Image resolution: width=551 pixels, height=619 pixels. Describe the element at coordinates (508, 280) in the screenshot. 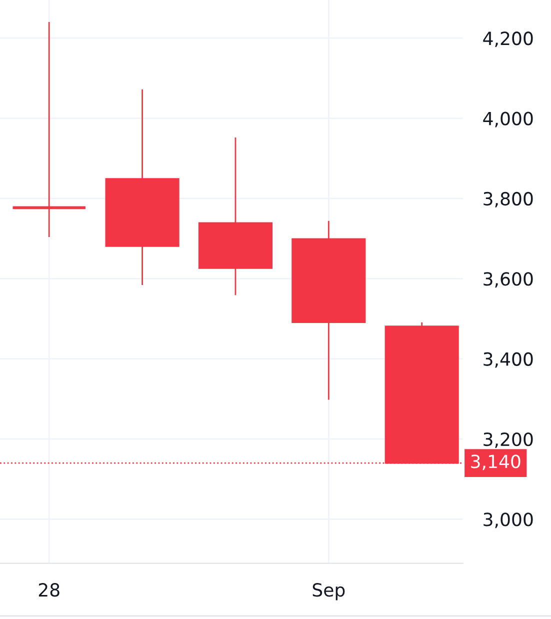

I see `y-tick-label: 3,600` at that location.